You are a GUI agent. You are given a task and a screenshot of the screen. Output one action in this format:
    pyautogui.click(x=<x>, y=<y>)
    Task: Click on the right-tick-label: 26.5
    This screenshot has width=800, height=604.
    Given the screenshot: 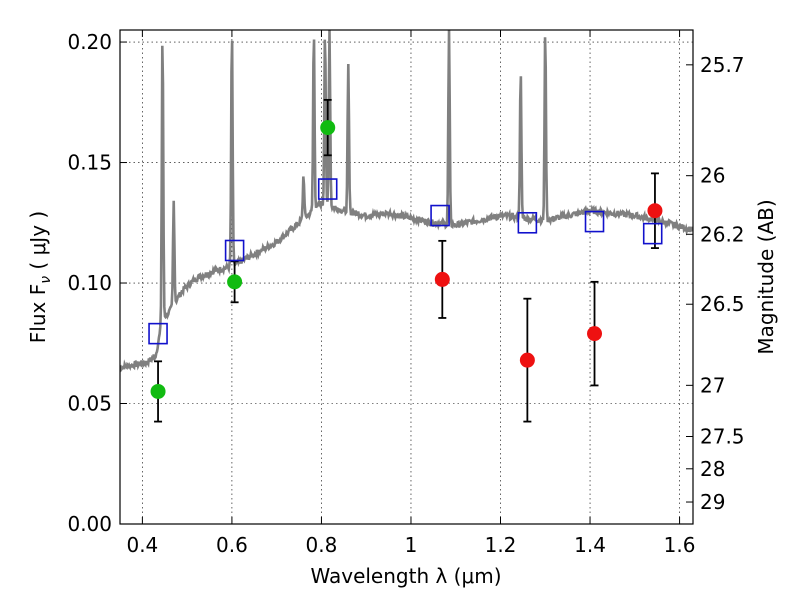 What is the action you would take?
    pyautogui.click(x=722, y=304)
    